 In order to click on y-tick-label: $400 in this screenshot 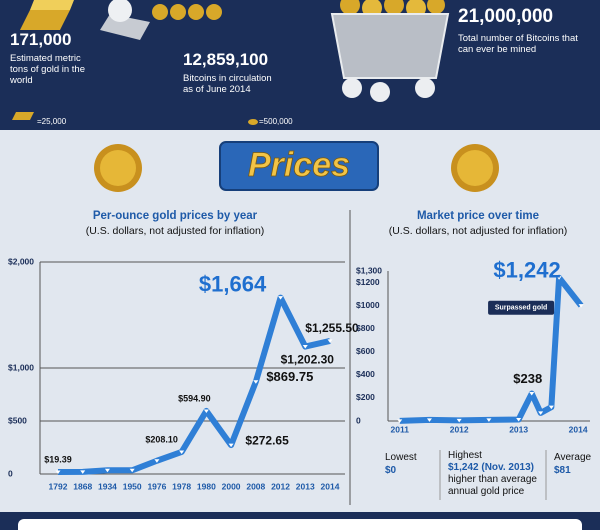, I will do `click(365, 374)`.